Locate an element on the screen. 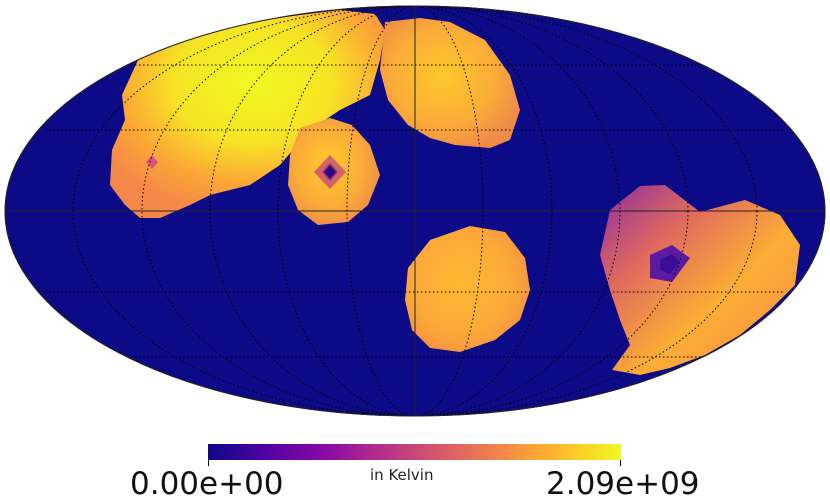 This screenshot has width=830, height=502. colorbar-min-label: 0.00e+00 is located at coordinates (207, 484).